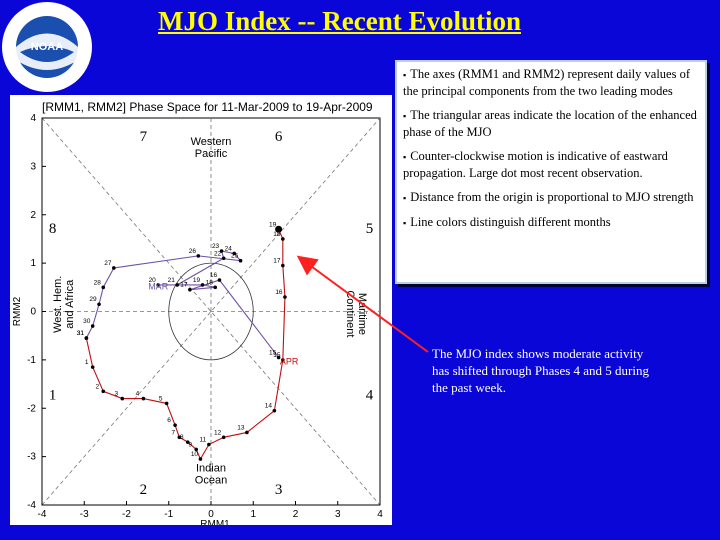 The height and width of the screenshot is (540, 720). I want to click on data-point-label: 21, so click(172, 280).